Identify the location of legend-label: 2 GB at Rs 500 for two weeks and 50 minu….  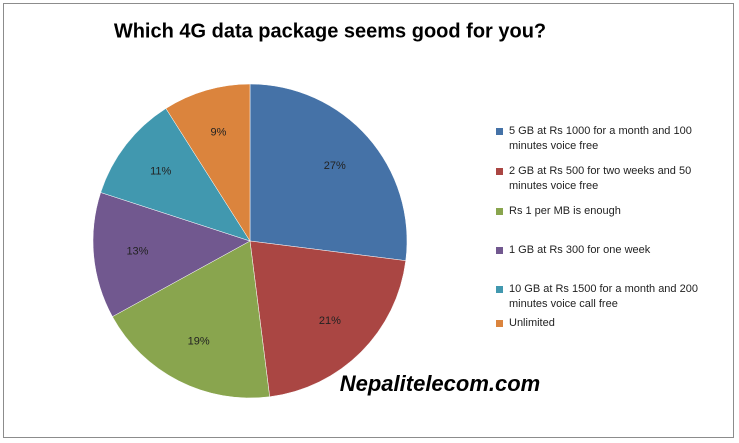
(600, 178).